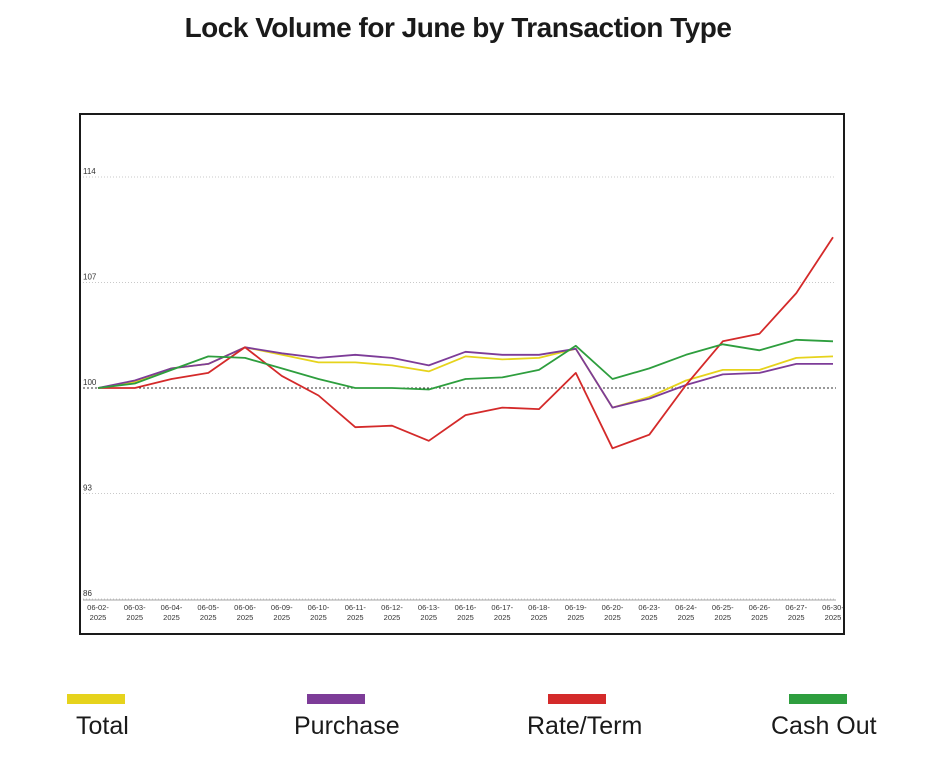 The width and height of the screenshot is (929, 775). I want to click on x-tick-label: 06-26-2025, so click(760, 612).